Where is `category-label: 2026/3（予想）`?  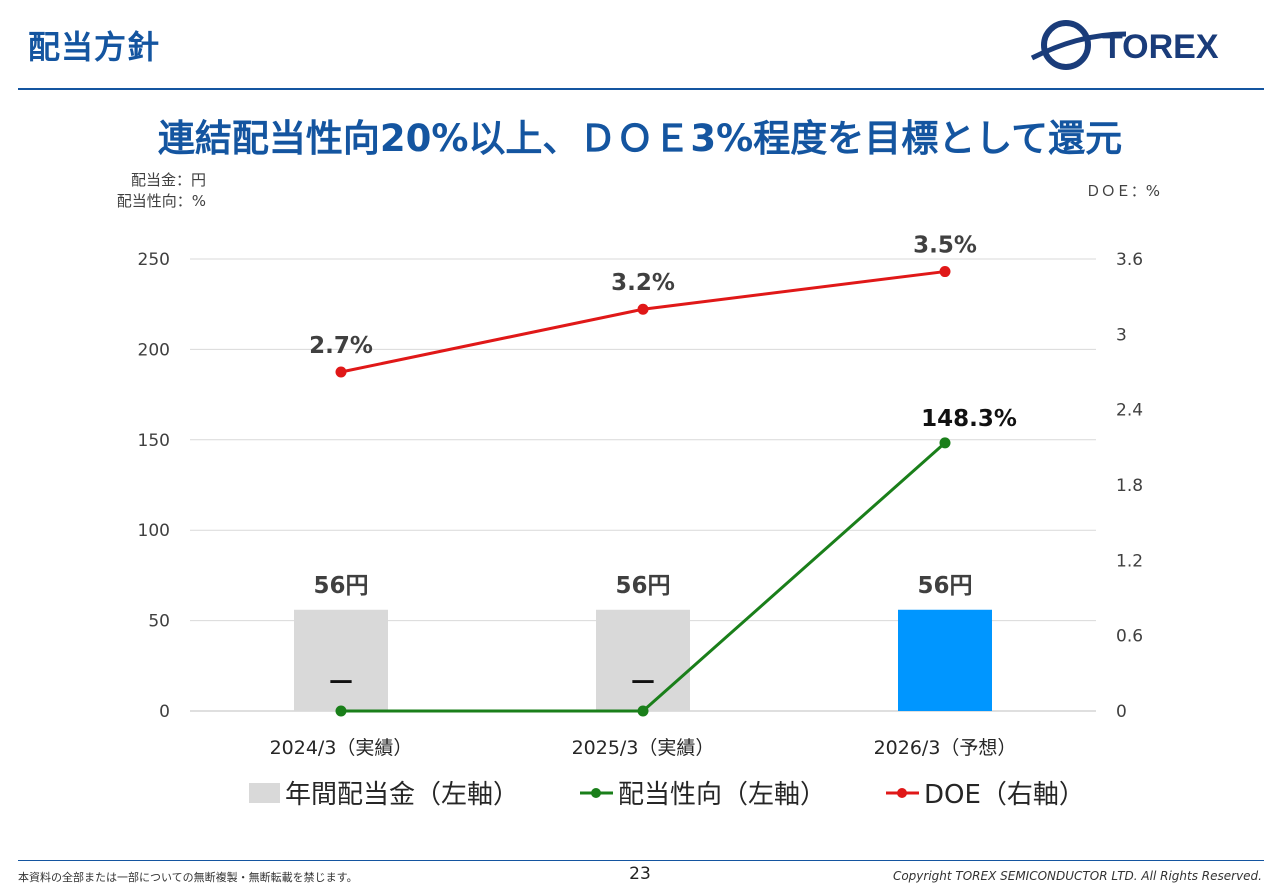 category-label: 2026/3（予想） is located at coordinates (945, 748).